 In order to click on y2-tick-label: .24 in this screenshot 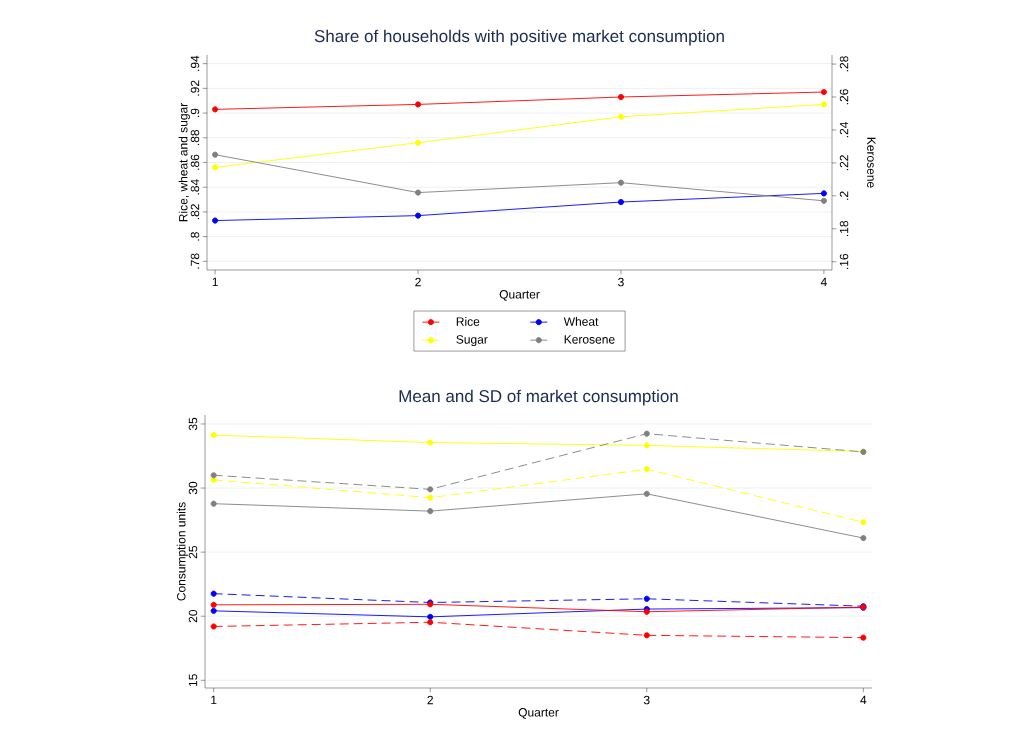, I will do `click(844, 129)`.